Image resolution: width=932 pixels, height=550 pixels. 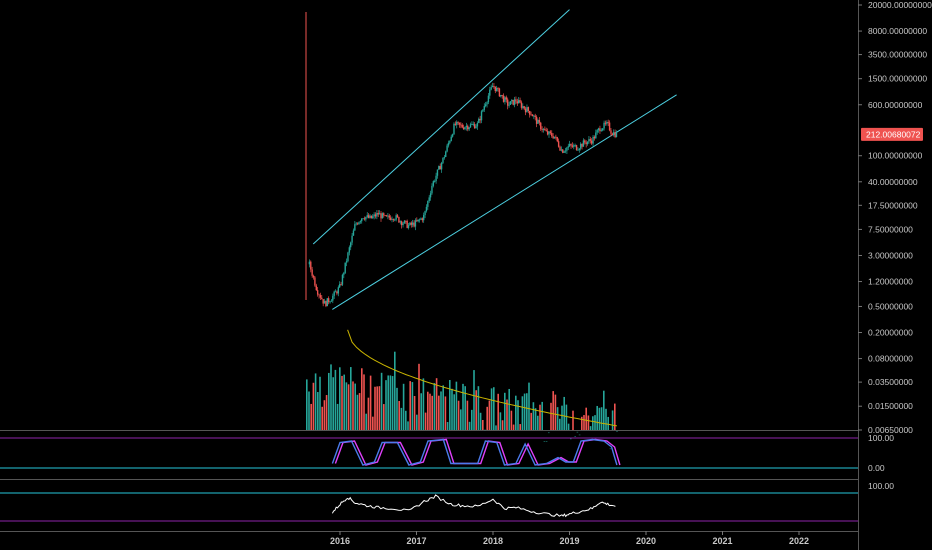 What do you see at coordinates (429, 512) in the screenshot?
I see `rsi-pane` at bounding box center [429, 512].